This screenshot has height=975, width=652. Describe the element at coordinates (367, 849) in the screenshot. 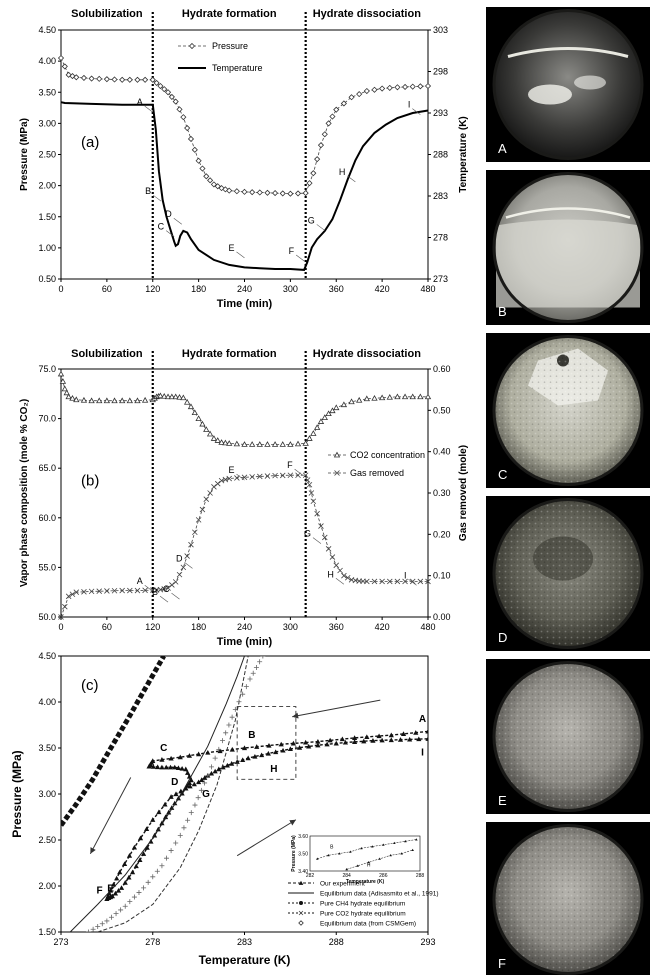

I see `inset-line-upper` at that location.